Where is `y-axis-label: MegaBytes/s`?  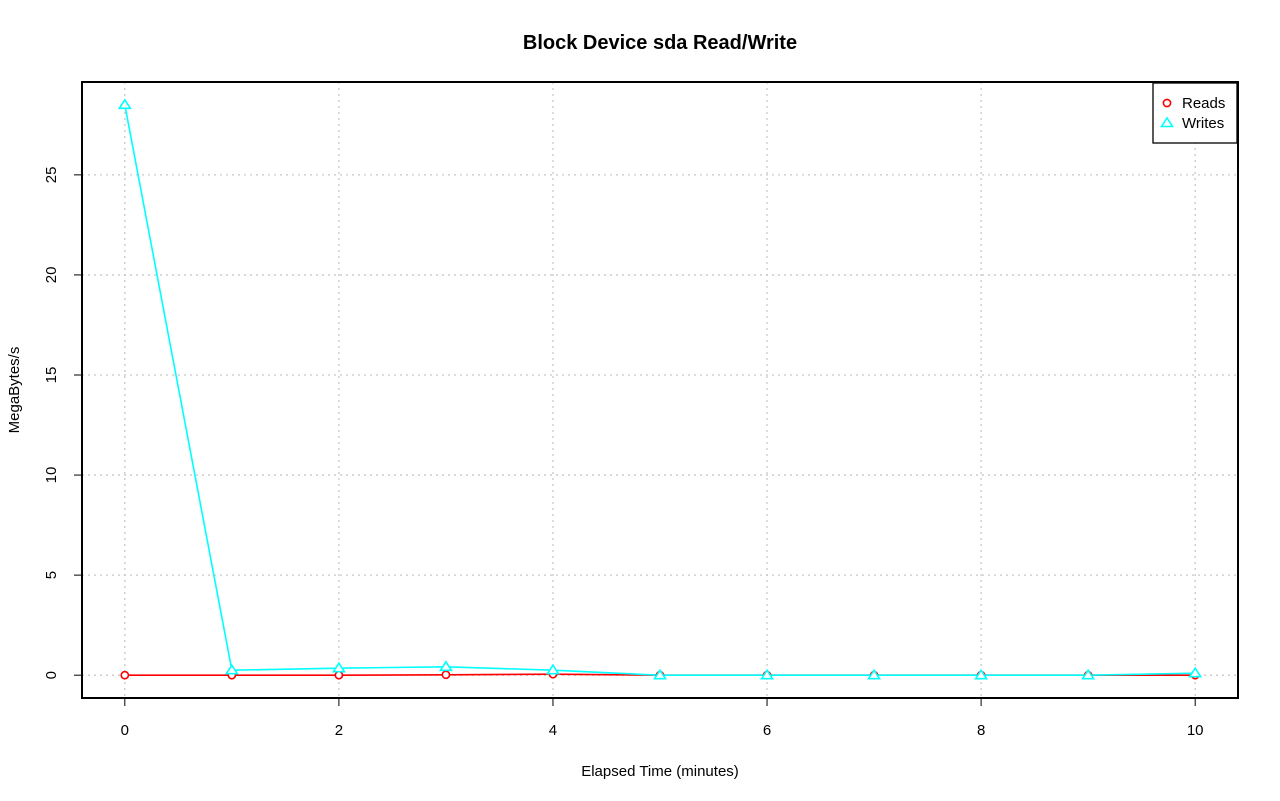
y-axis-label: MegaBytes/s is located at coordinates (14, 390).